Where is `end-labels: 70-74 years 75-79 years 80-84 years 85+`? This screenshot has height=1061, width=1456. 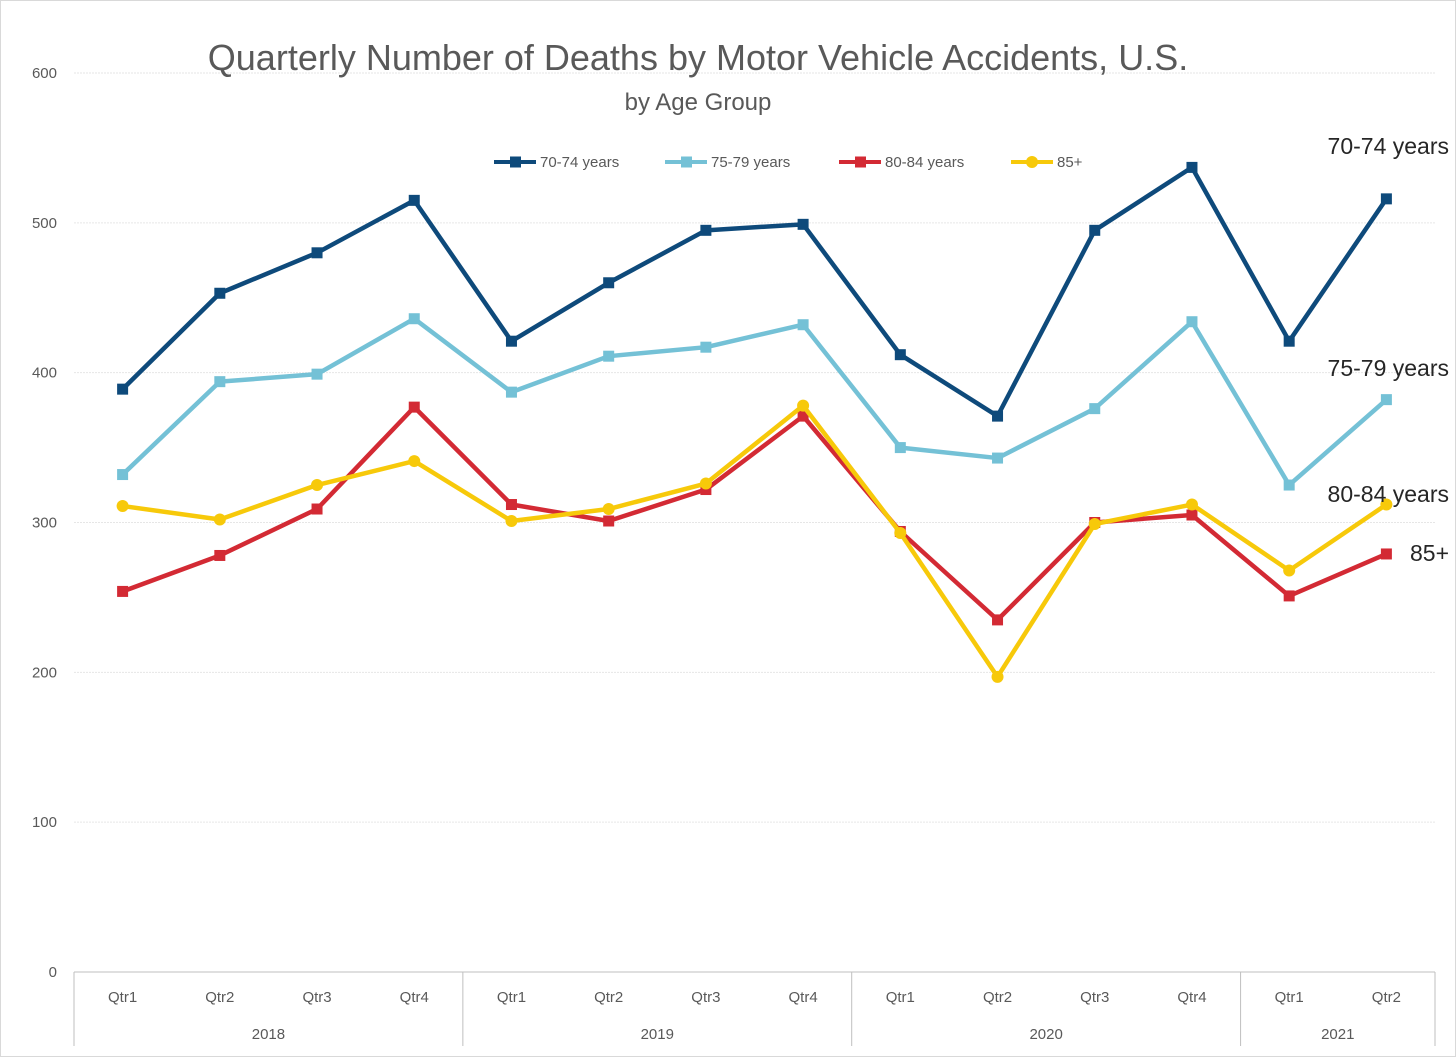 end-labels: 70-74 years 75-79 years 80-84 years 85+ is located at coordinates (1388, 349).